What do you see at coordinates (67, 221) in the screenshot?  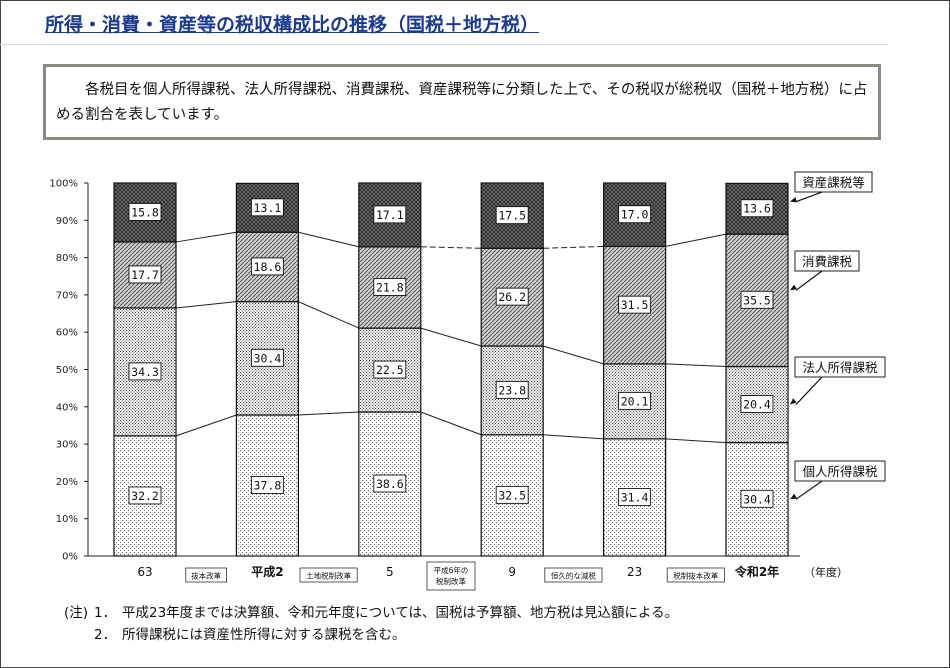 I see `y-tick-label: 90%` at bounding box center [67, 221].